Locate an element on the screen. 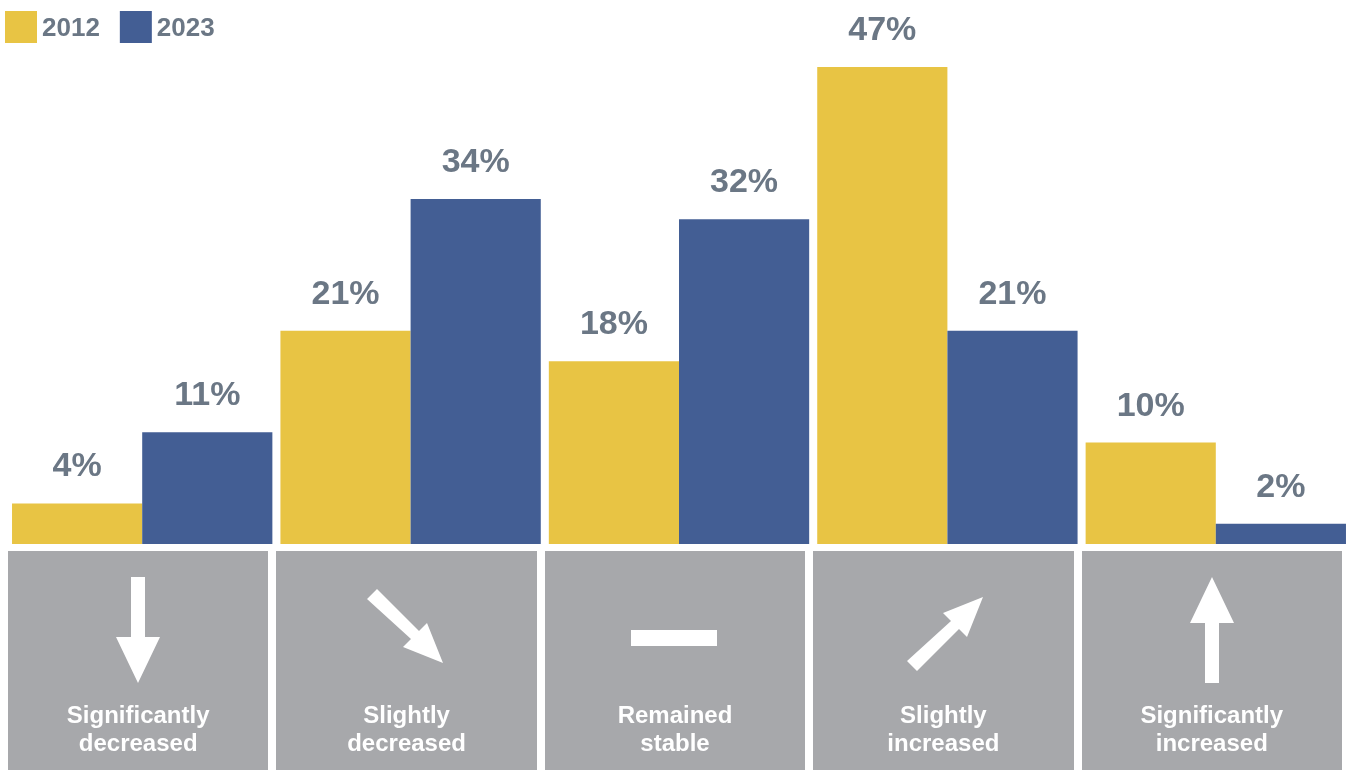 The height and width of the screenshot is (770, 1351). data-label: 10% is located at coordinates (1150, 403).